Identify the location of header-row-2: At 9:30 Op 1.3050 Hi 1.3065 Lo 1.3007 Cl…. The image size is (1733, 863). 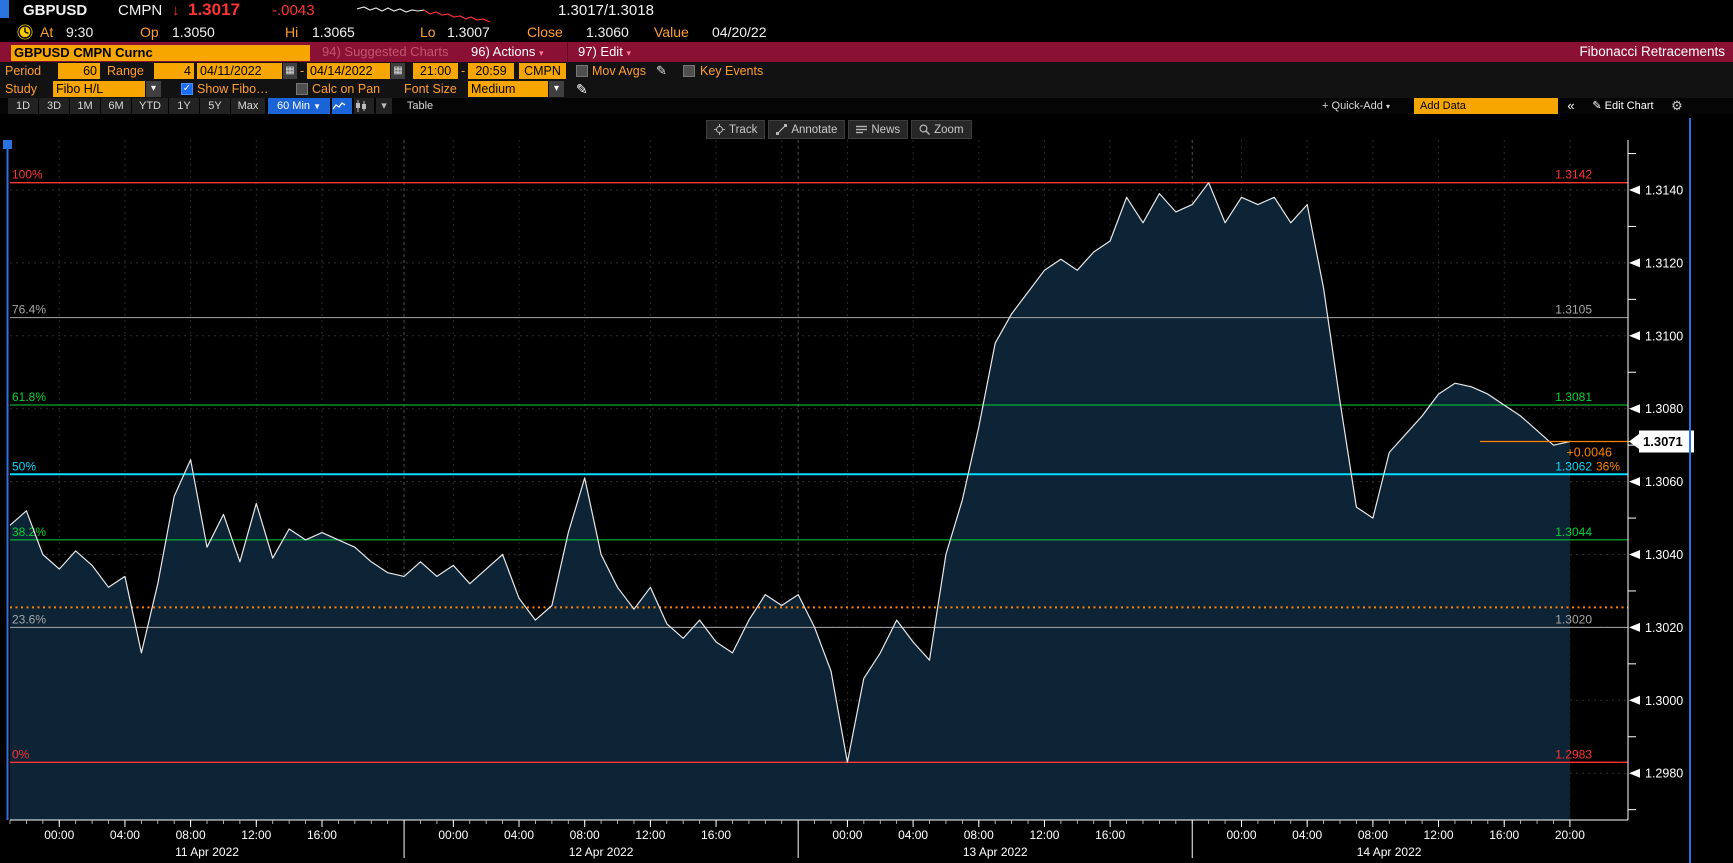
(866, 32).